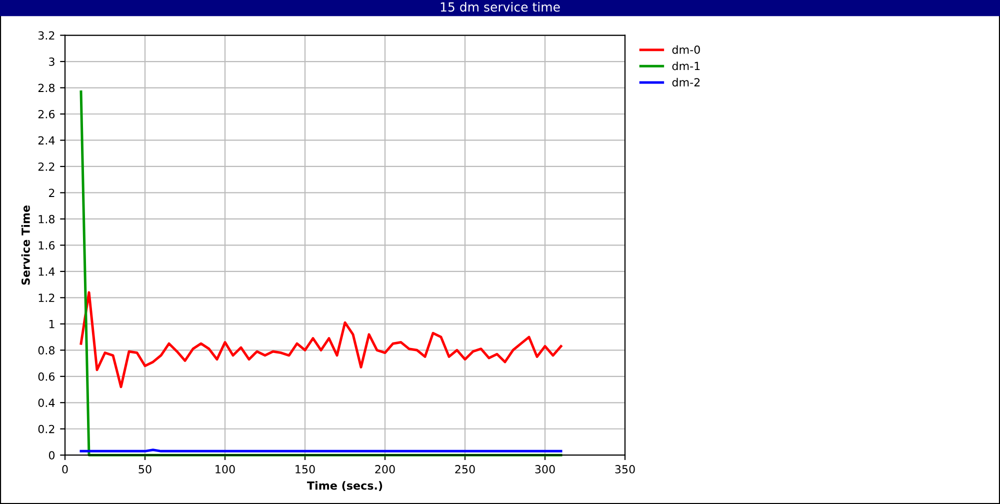 The image size is (1000, 504). I want to click on y-tick-label: 2.2, so click(46, 166).